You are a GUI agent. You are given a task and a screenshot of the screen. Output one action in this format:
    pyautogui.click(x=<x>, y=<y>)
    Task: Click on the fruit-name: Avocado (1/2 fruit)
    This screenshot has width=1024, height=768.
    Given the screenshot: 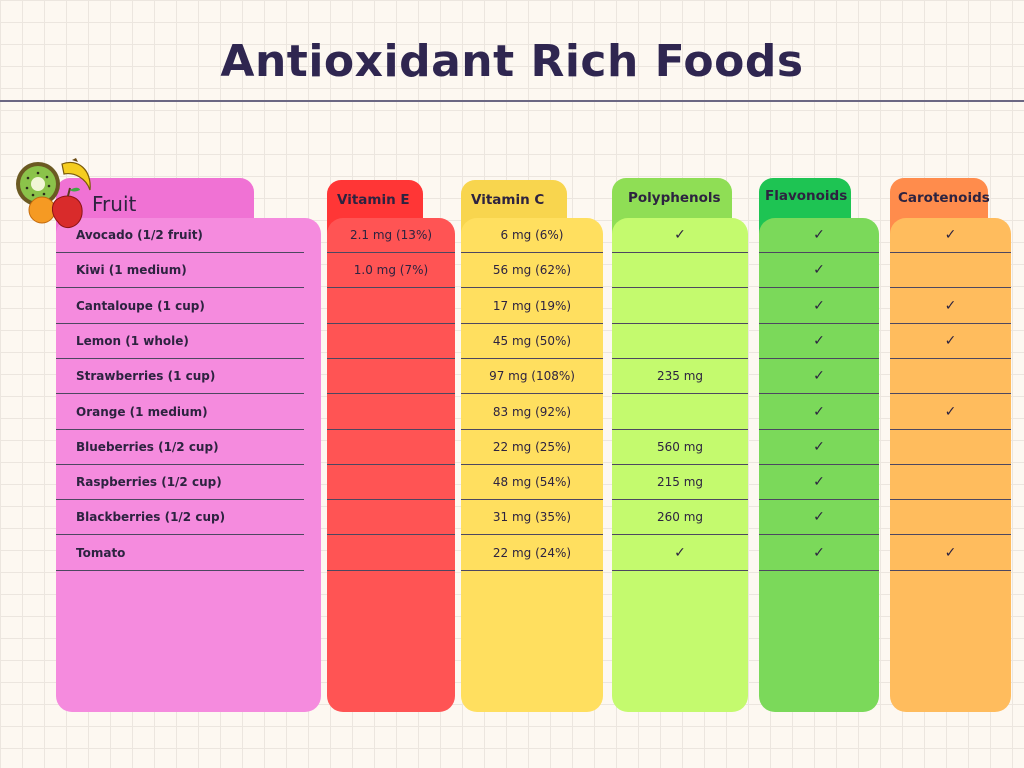 What is the action you would take?
    pyautogui.click(x=139, y=235)
    